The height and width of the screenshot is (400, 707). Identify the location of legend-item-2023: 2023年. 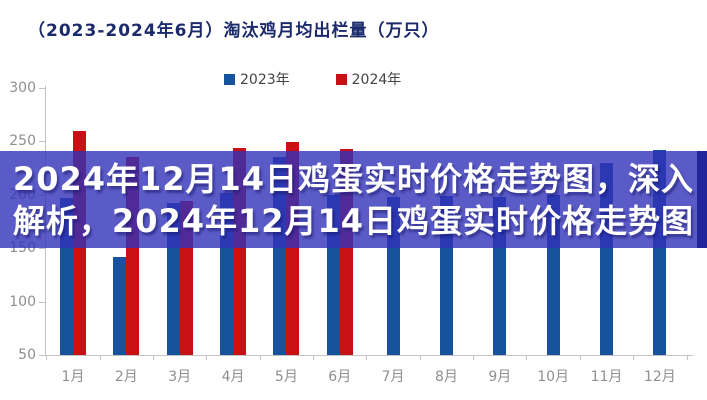
(257, 79).